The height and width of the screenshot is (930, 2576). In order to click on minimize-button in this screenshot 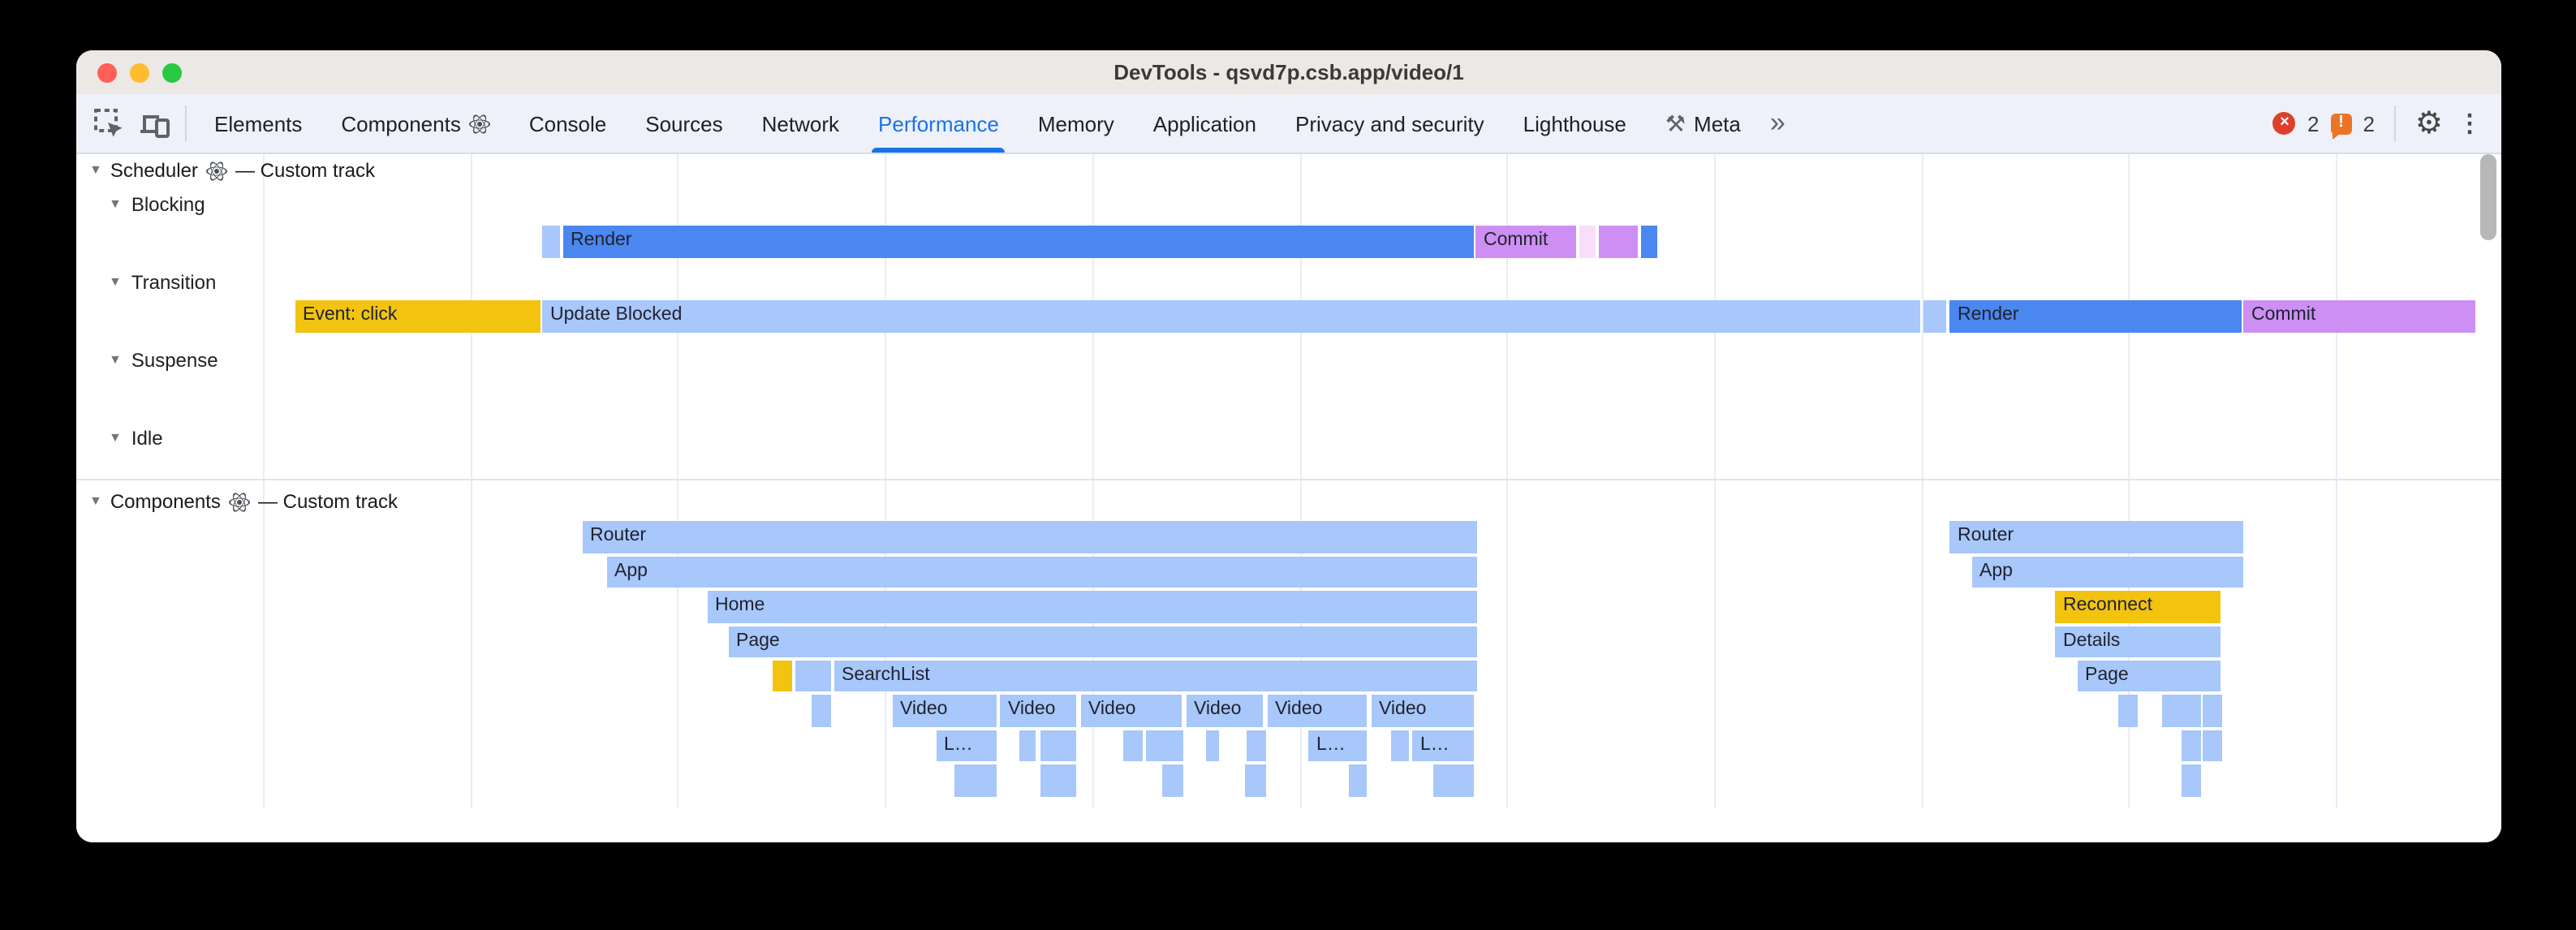, I will do `click(140, 72)`.